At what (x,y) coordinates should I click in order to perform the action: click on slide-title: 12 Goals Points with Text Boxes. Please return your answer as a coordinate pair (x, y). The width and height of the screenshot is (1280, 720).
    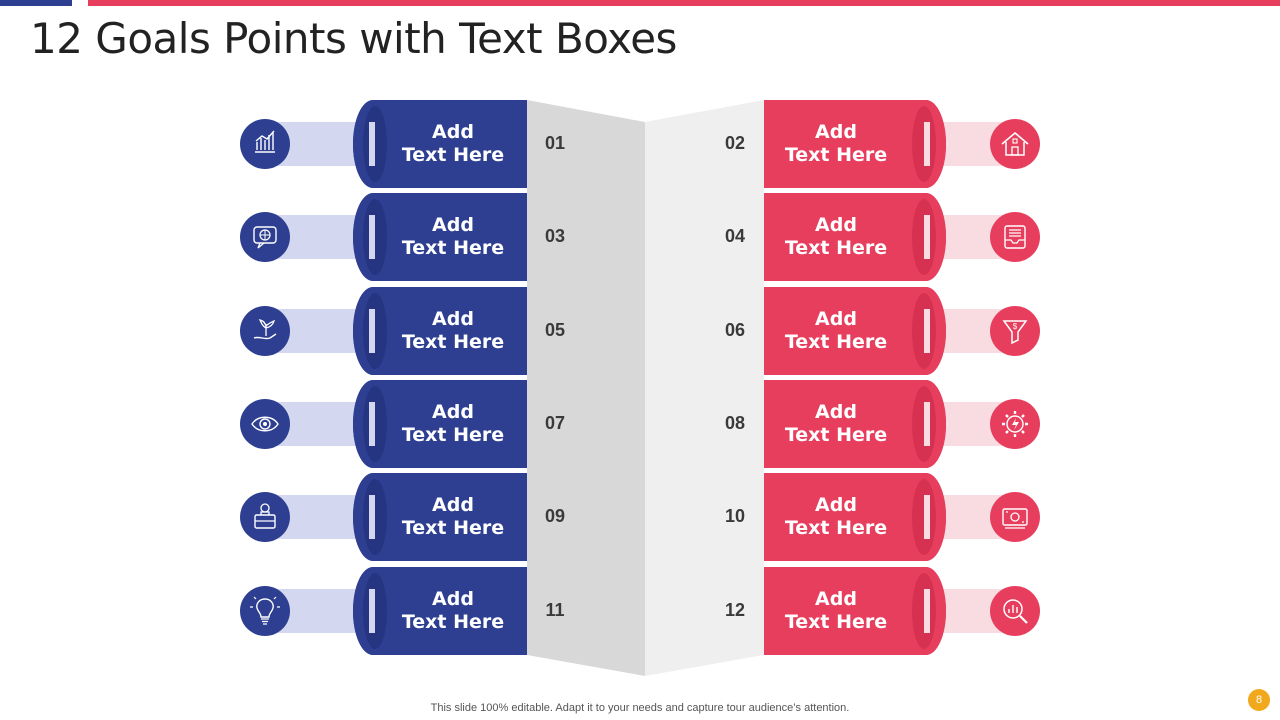
    Looking at the image, I should click on (353, 38).